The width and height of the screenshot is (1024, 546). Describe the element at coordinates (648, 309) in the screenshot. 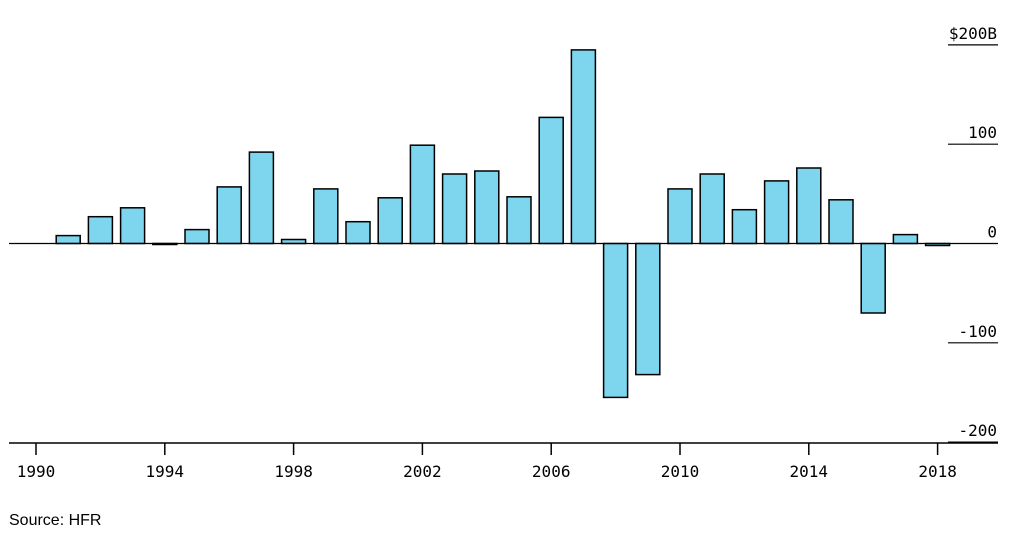

I see `bar-2009` at that location.